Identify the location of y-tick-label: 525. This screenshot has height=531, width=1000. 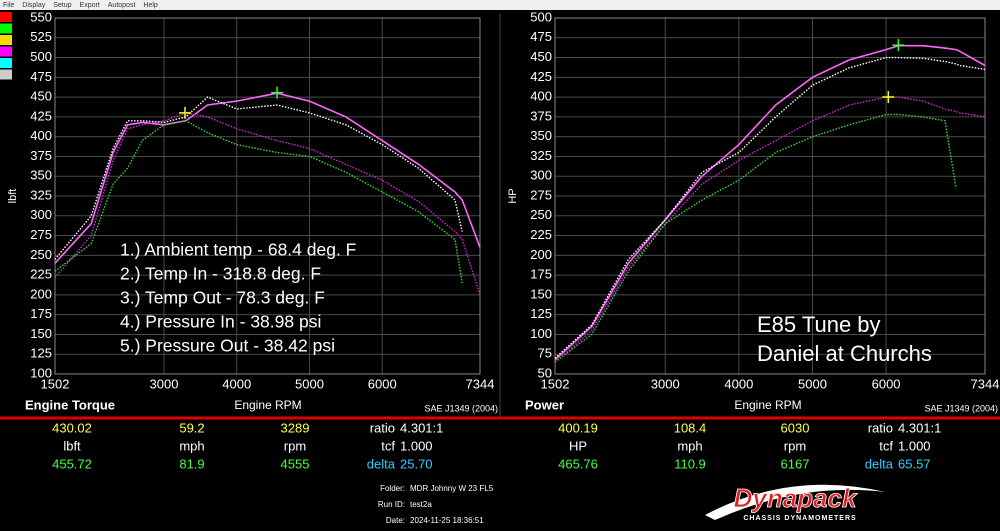
(41, 36).